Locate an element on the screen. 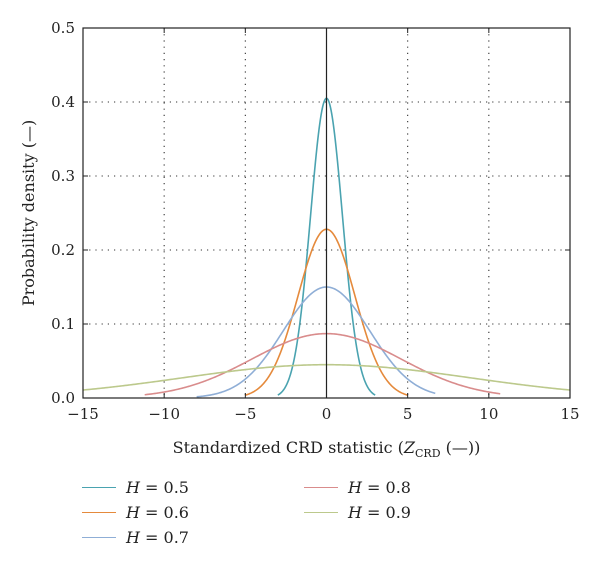 The image size is (600, 563). legend-item-h-0-6: H = 0.6 is located at coordinates (135, 512).